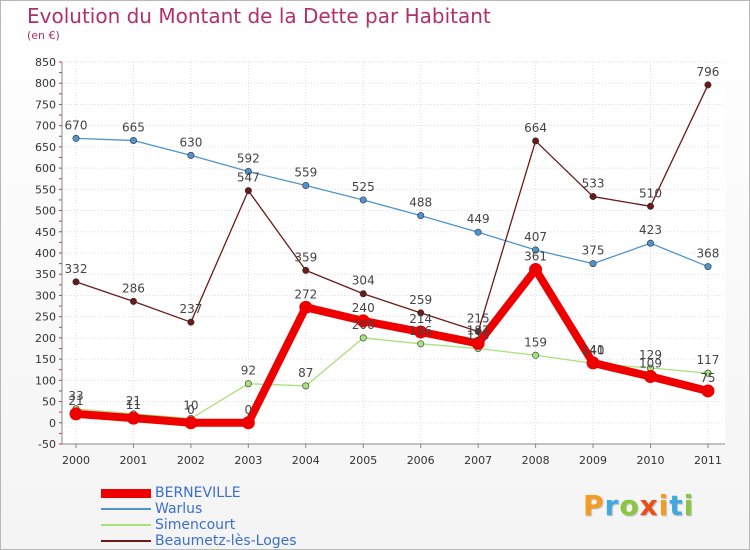 The image size is (750, 550). What do you see at coordinates (708, 460) in the screenshot?
I see `x-tick-label: 2011` at bounding box center [708, 460].